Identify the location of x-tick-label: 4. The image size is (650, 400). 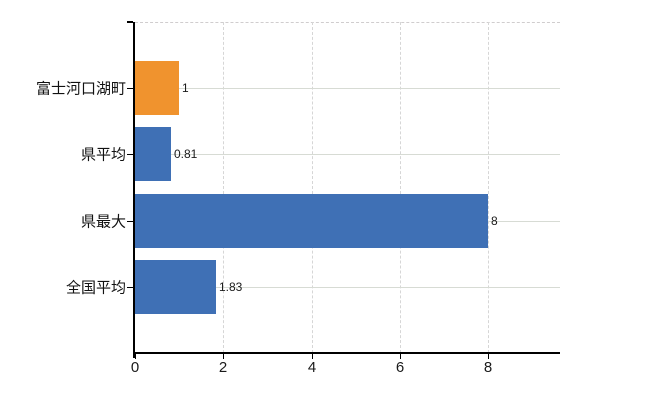
(312, 367).